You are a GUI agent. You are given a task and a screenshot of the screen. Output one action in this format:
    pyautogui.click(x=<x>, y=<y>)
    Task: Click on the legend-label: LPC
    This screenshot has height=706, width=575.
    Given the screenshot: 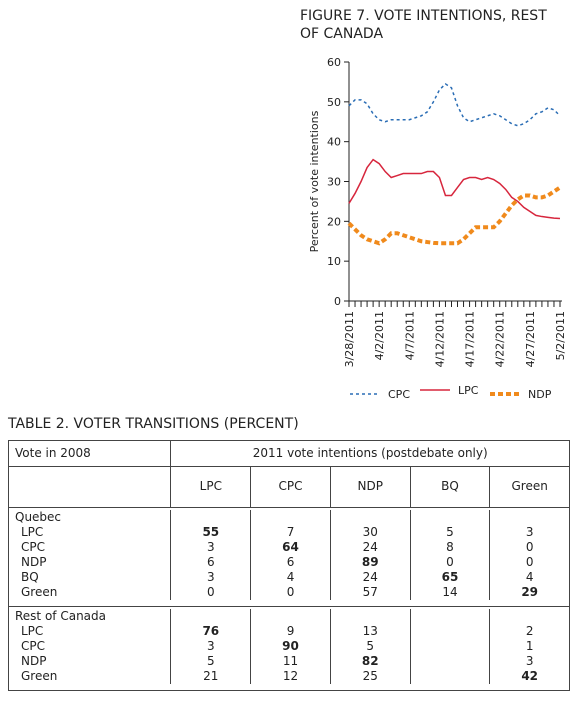 What is the action you would take?
    pyautogui.click(x=468, y=390)
    